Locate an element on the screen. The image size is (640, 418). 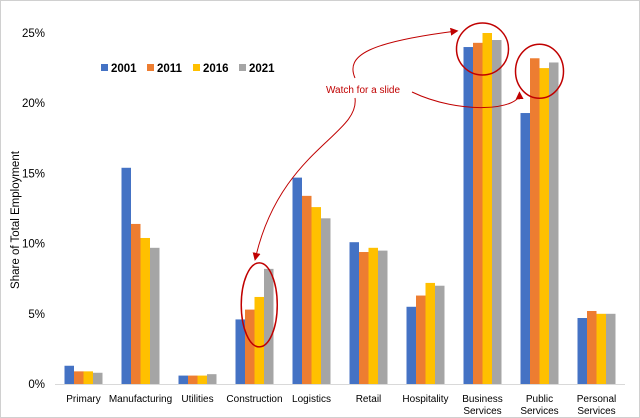
y-tick-label: 5% is located at coordinates (36, 315).